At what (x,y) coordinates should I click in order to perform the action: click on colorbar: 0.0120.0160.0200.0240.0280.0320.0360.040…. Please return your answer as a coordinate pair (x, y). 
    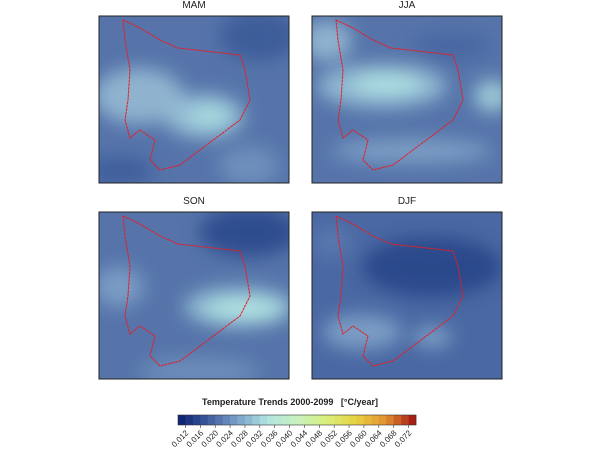
    Looking at the image, I should click on (293, 431).